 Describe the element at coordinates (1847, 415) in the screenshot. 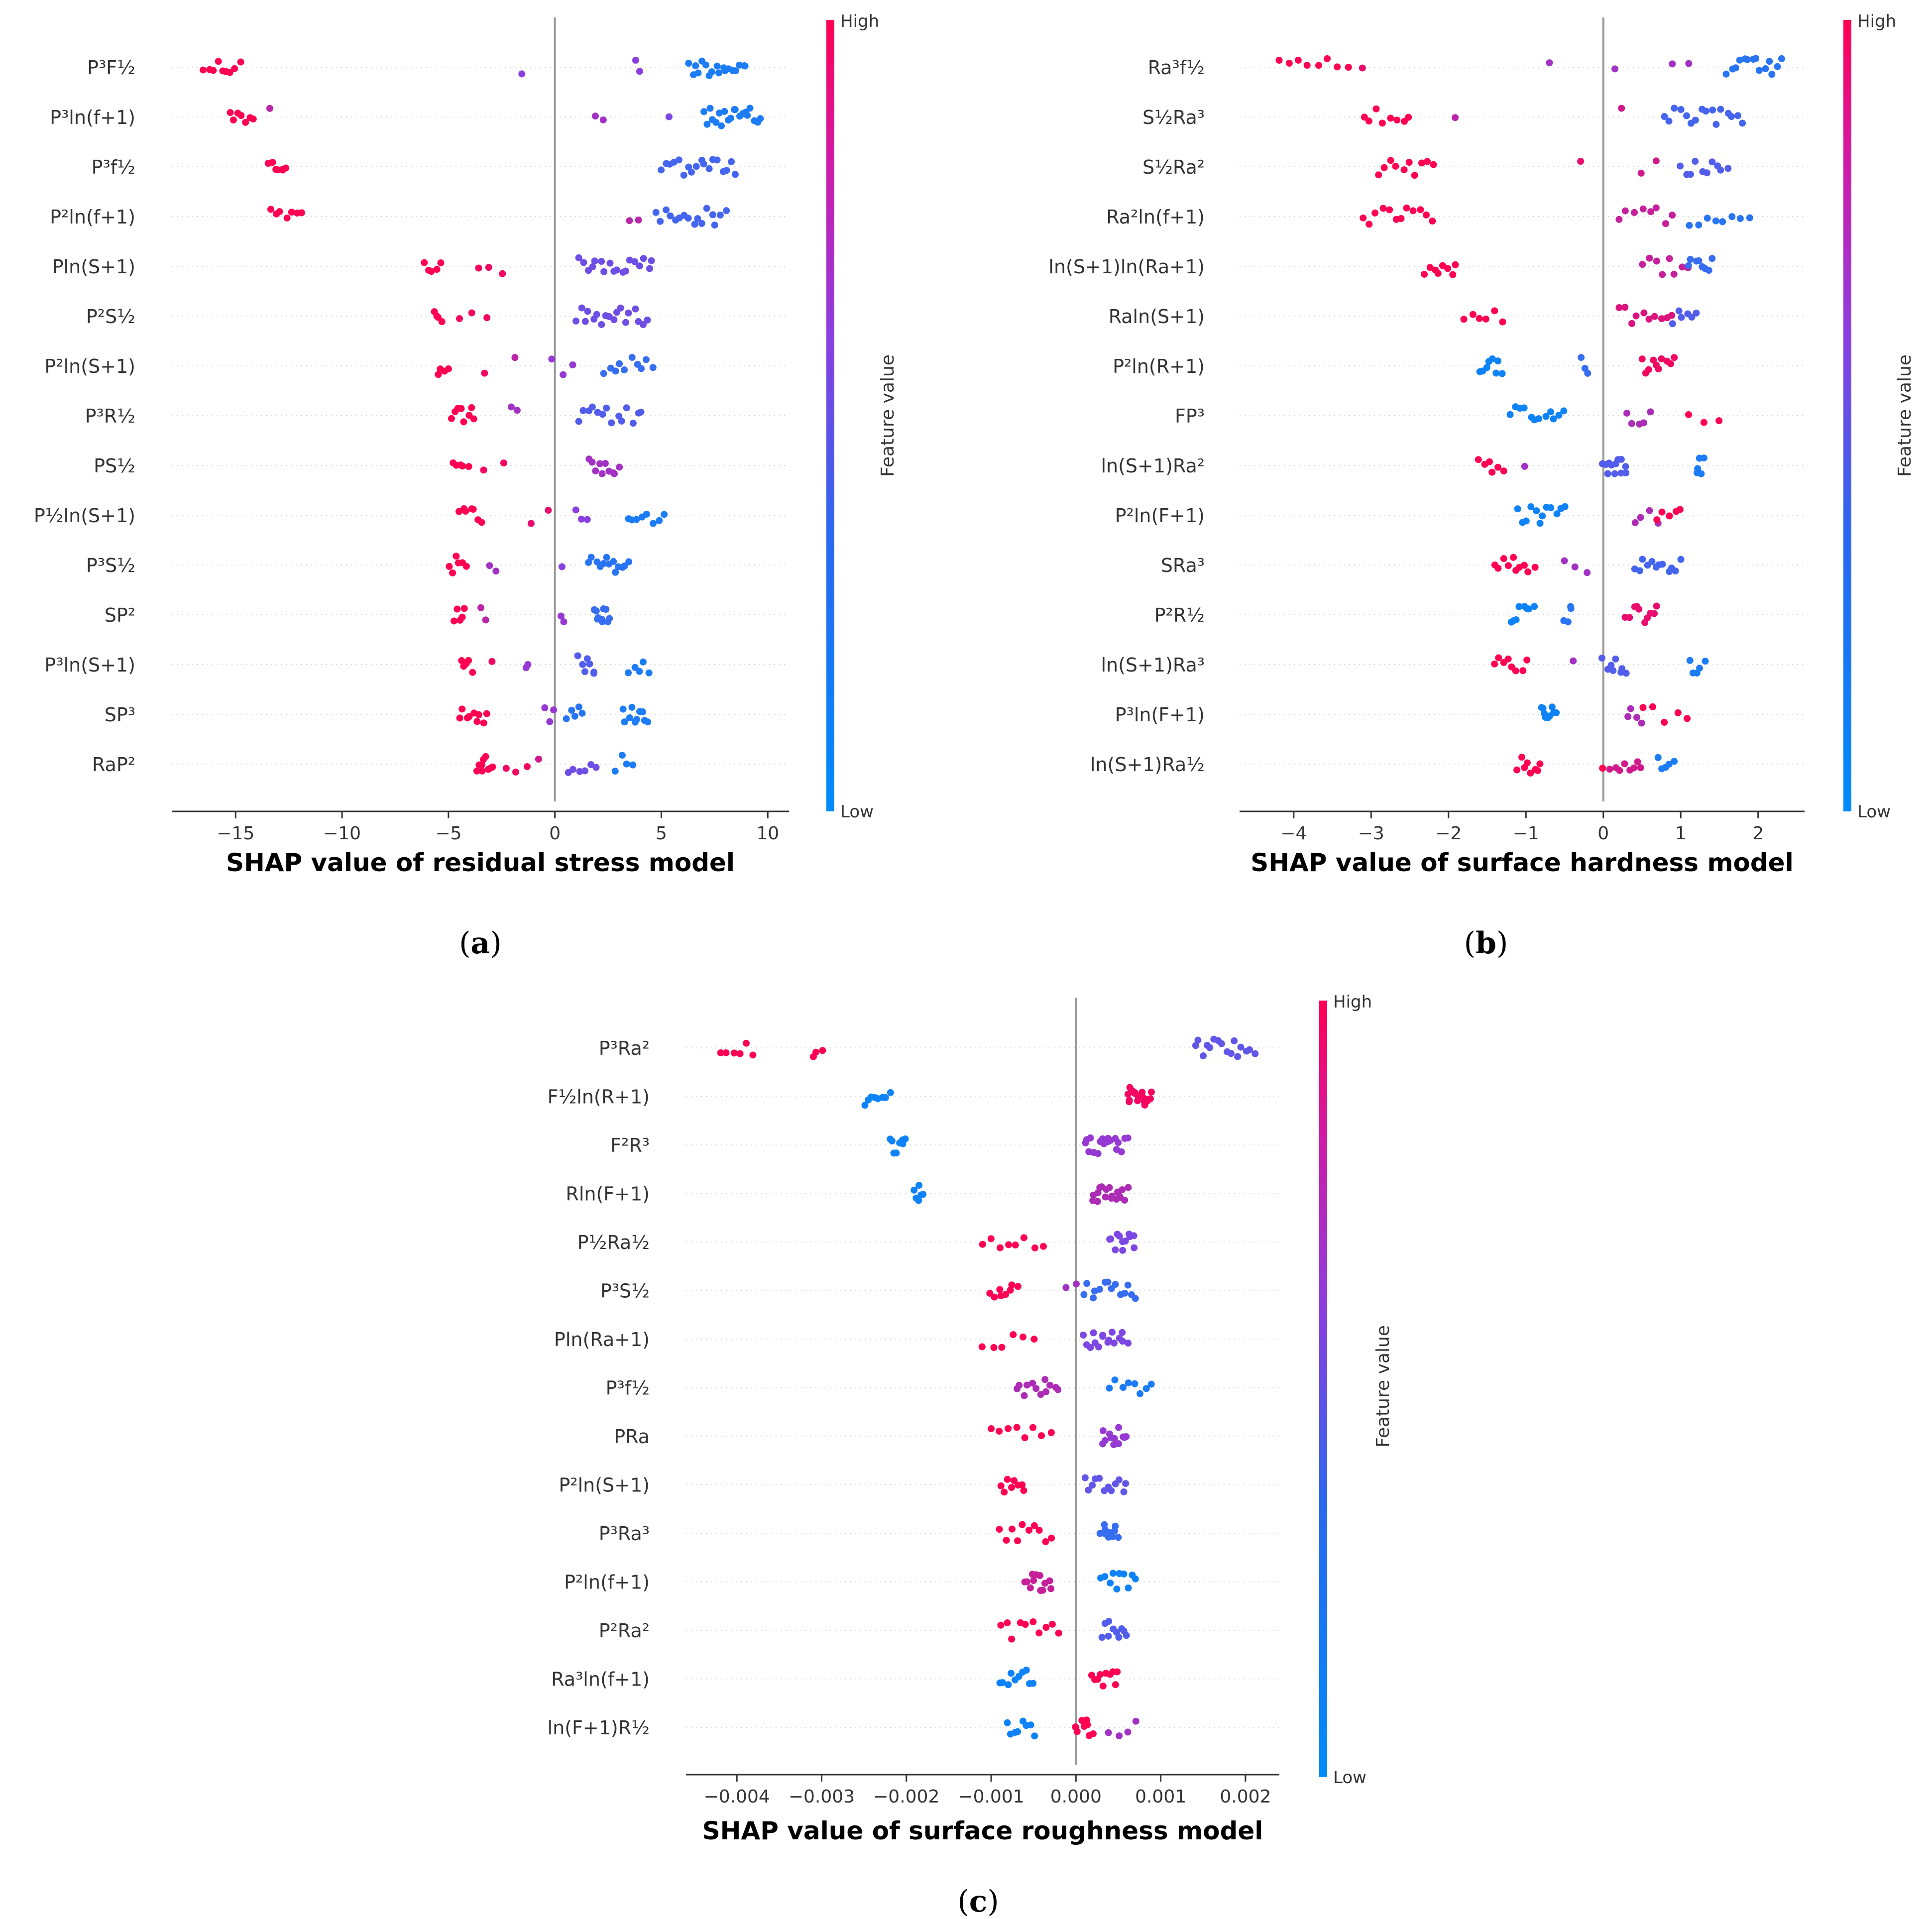

I see `colorbar-gradient` at that location.